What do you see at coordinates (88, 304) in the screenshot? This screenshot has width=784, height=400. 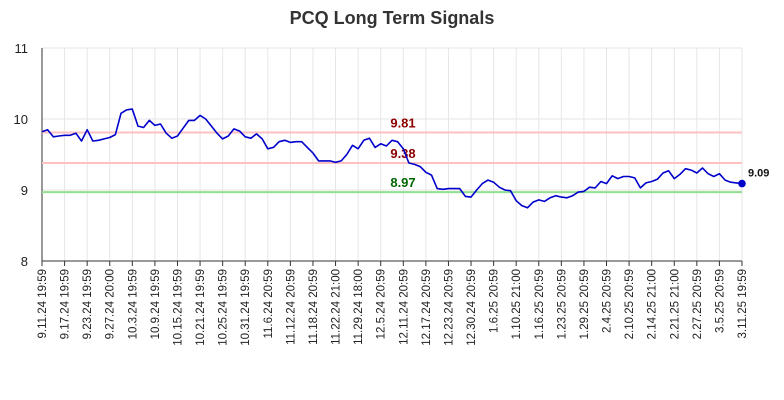 I see `x-tick-label: 9.23.24 19:59` at bounding box center [88, 304].